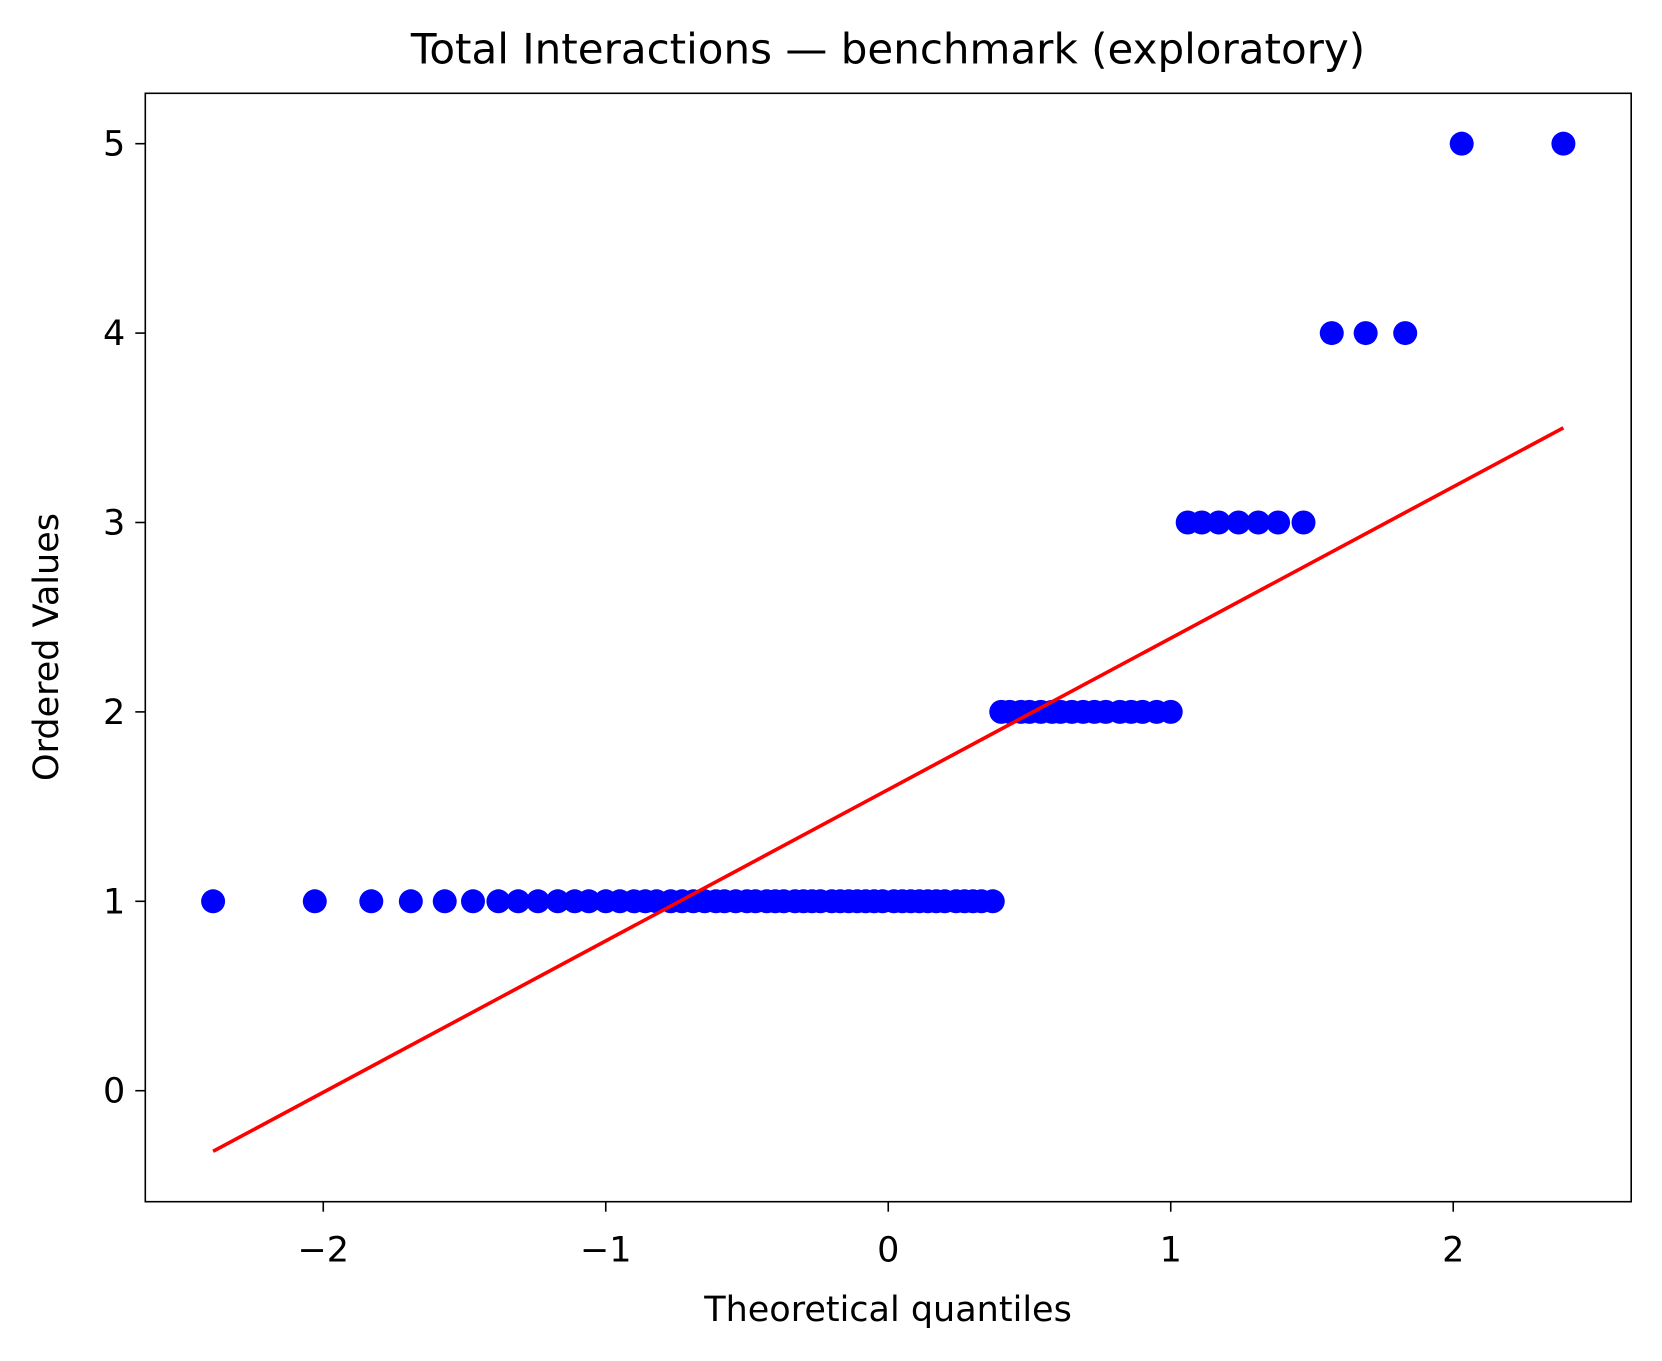 Image resolution: width=1662 pixels, height=1361 pixels. I want to click on x-tick-label: 1, so click(1171, 1251).